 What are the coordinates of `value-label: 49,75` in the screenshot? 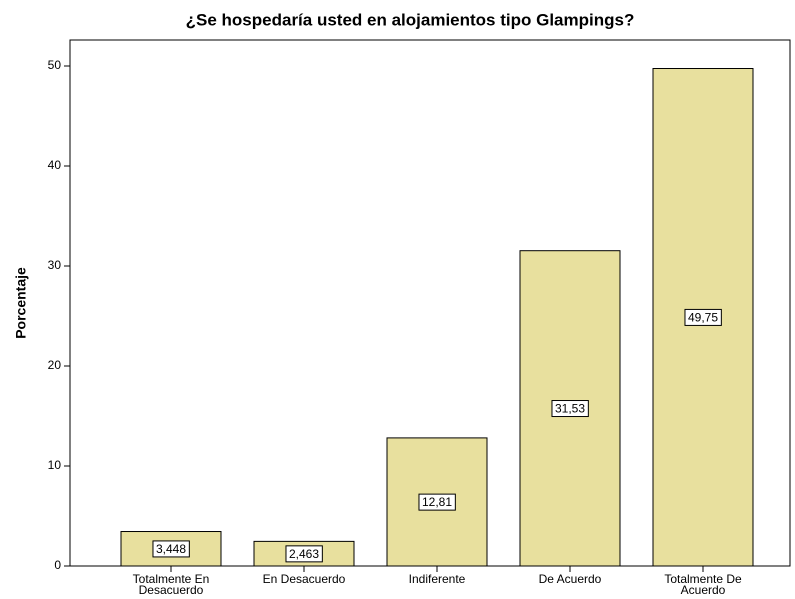 It's located at (703, 317).